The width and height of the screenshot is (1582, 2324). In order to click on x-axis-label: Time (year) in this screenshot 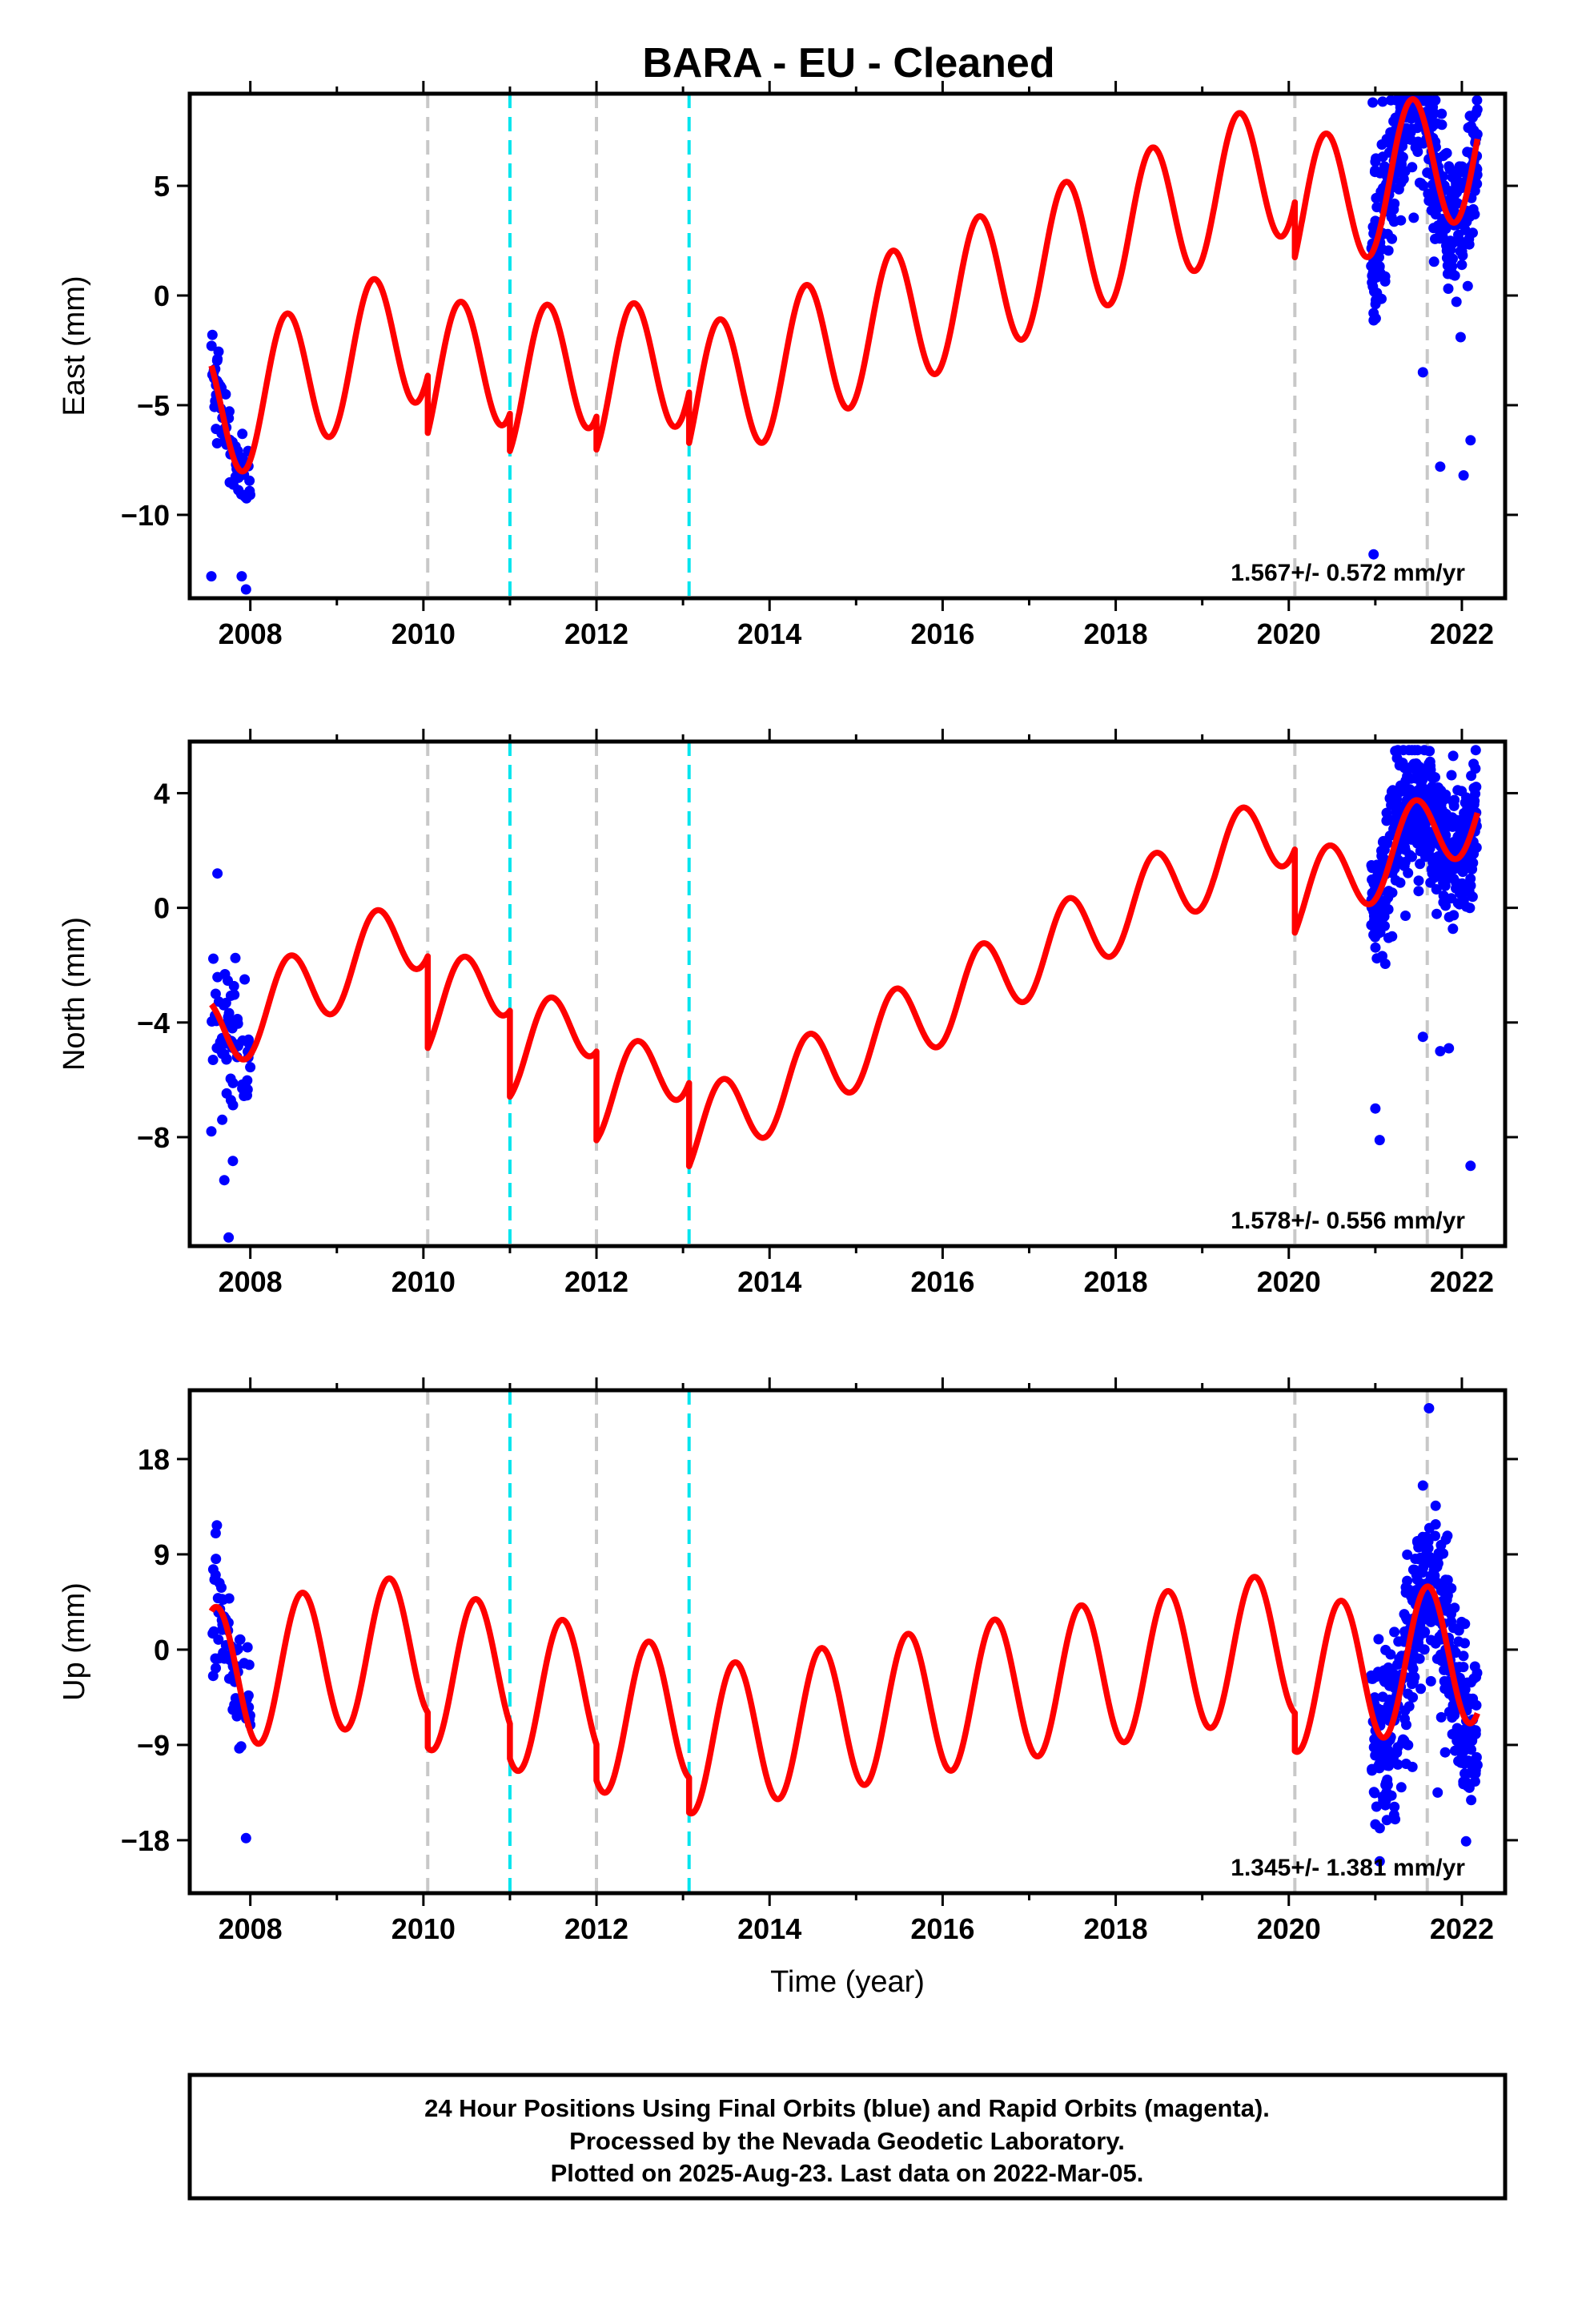, I will do `click(847, 1982)`.